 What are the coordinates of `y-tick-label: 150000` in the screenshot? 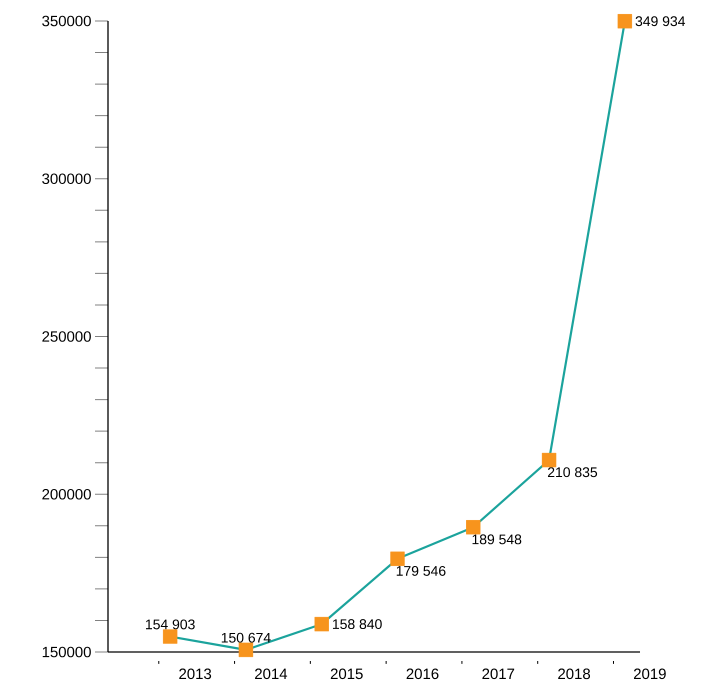 It's located at (66, 652).